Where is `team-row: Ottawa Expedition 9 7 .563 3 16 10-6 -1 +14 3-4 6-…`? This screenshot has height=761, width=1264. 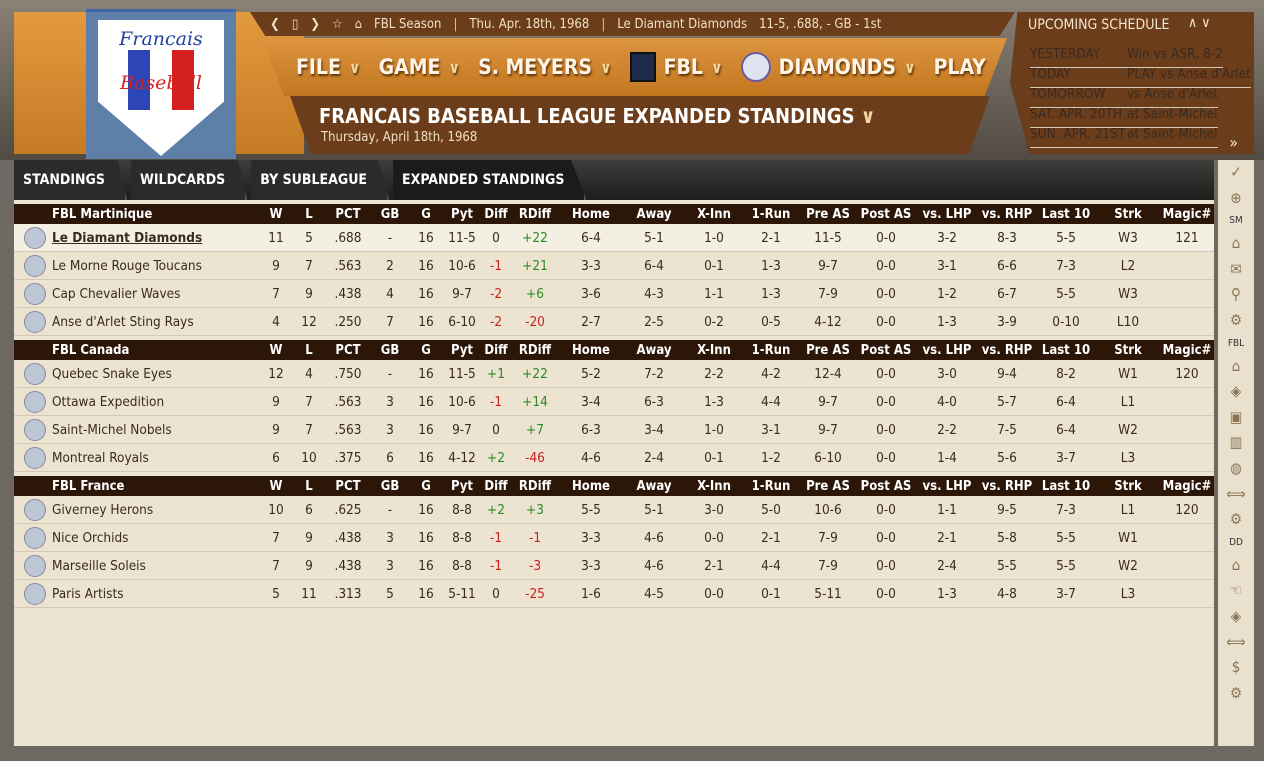 team-row: Ottawa Expedition 9 7 .563 3 16 10-6 -1 +14 3-4 6-… is located at coordinates (614, 402).